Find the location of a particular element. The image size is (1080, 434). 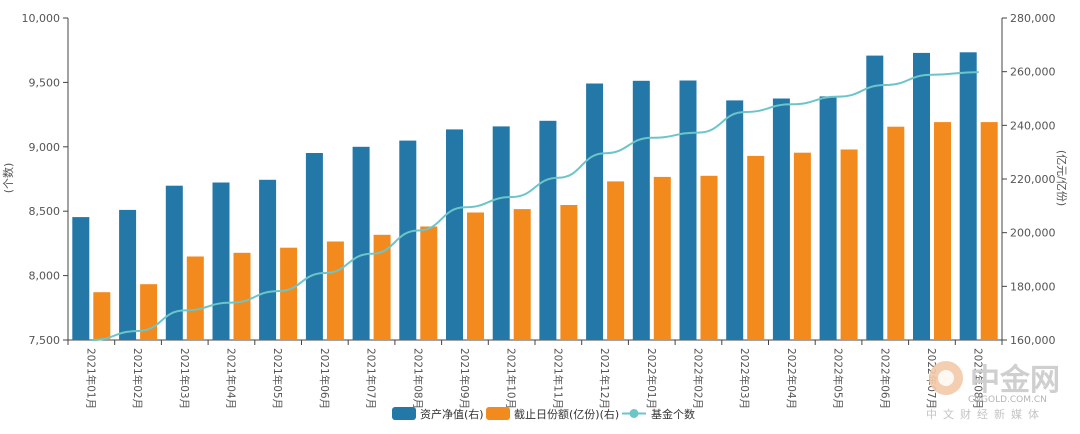

x-tick-label: 2021年08月 is located at coordinates (417, 378).